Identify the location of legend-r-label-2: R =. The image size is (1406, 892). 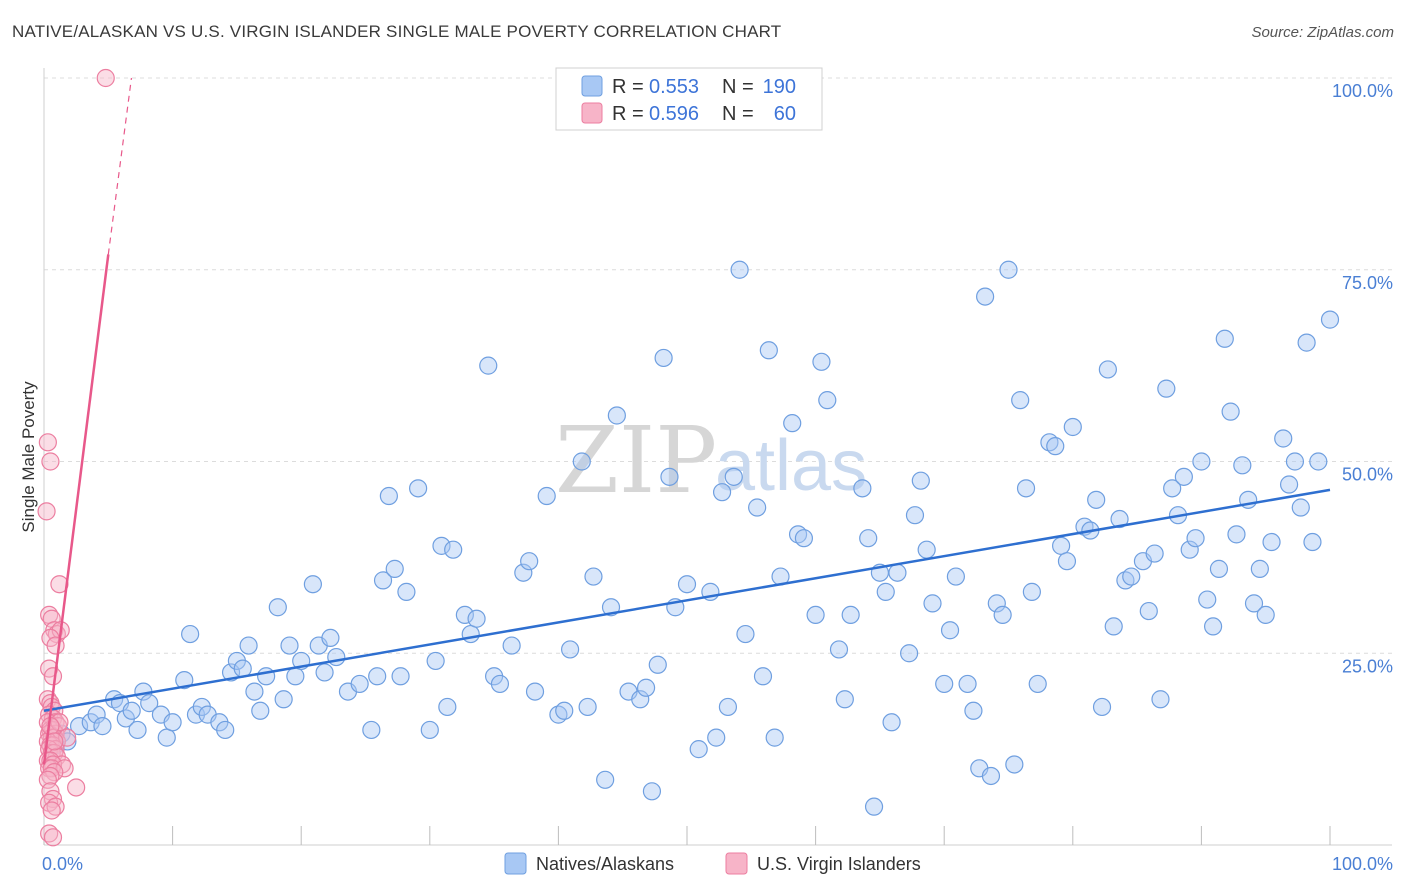
(628, 114).